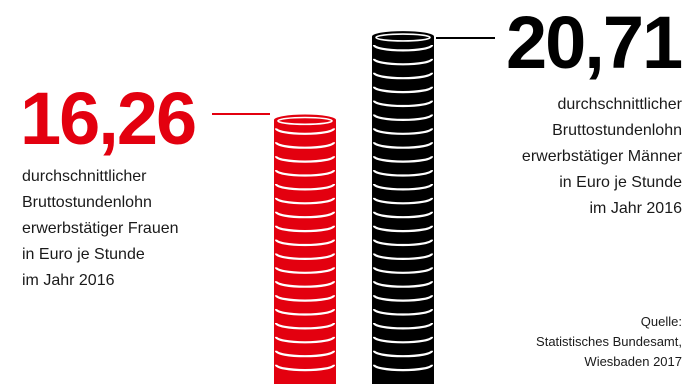  What do you see at coordinates (633, 361) in the screenshot?
I see `source-line: Wiesbaden 2017` at bounding box center [633, 361].